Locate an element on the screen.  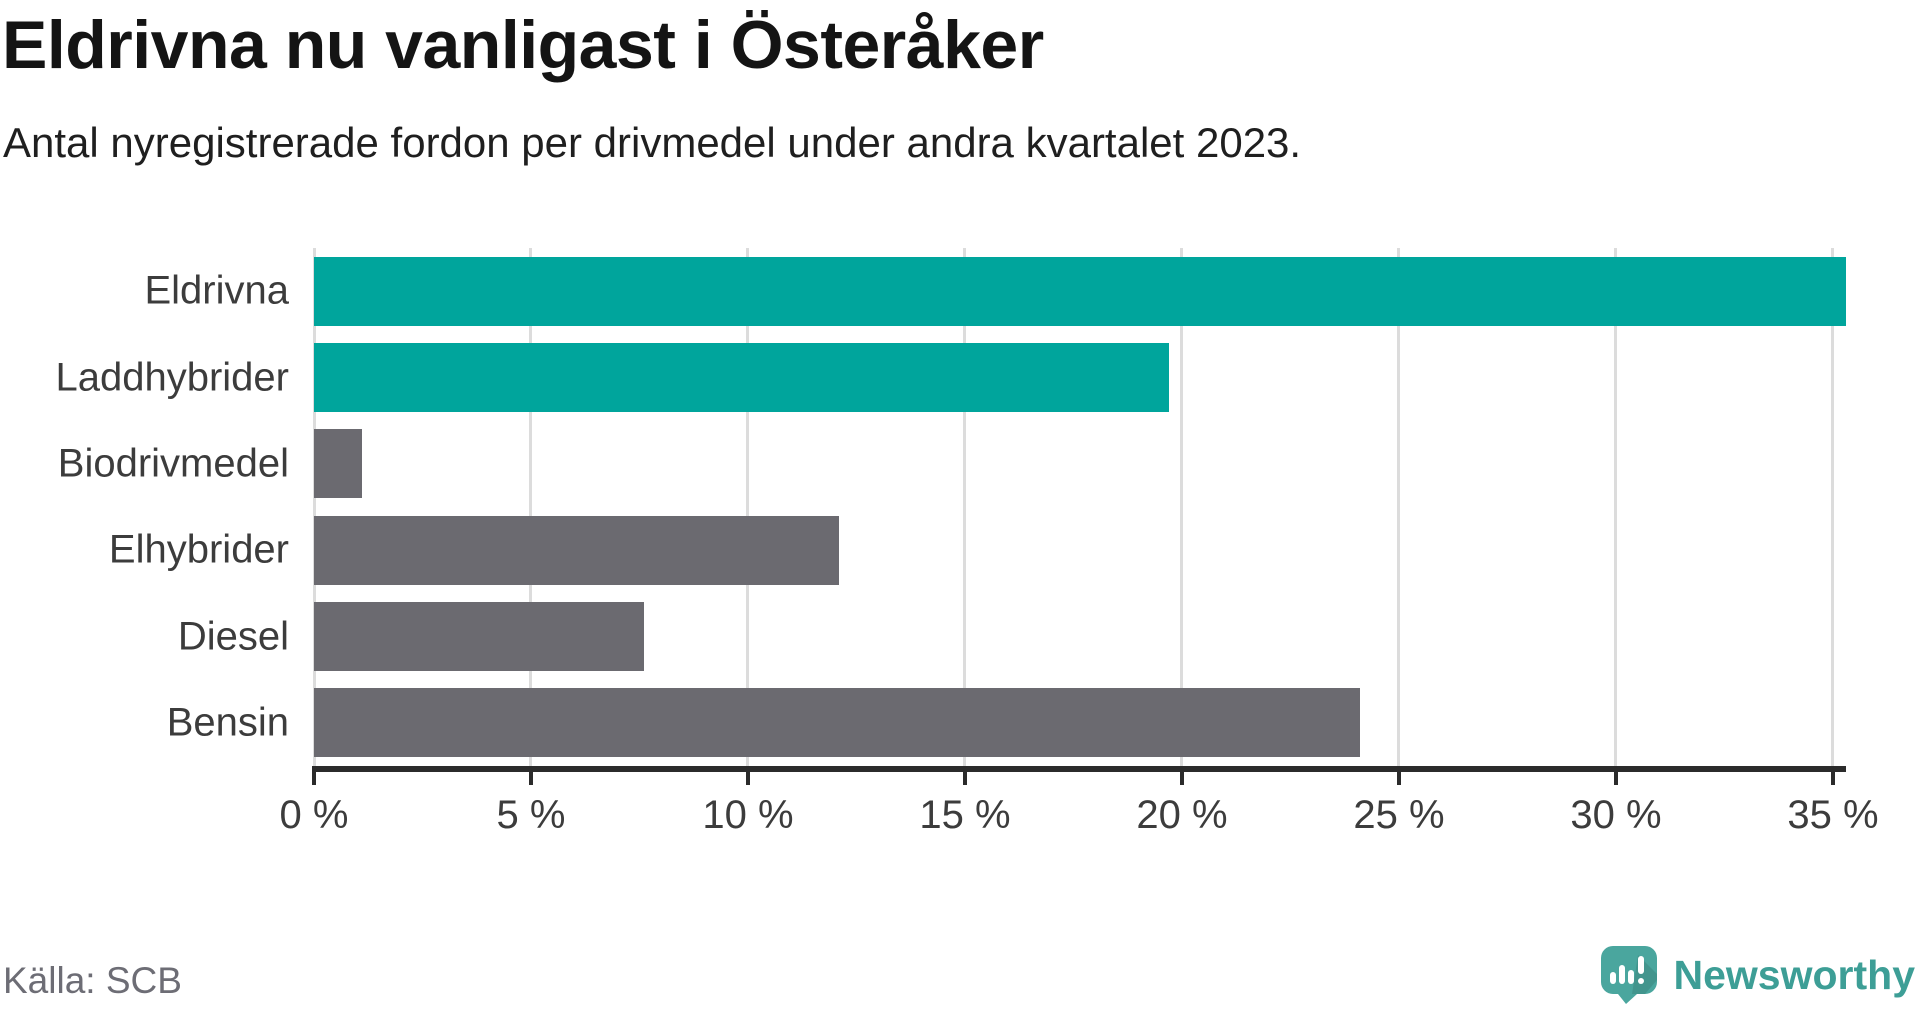
category-label-elhybrider: Elhybrider is located at coordinates (198, 549).